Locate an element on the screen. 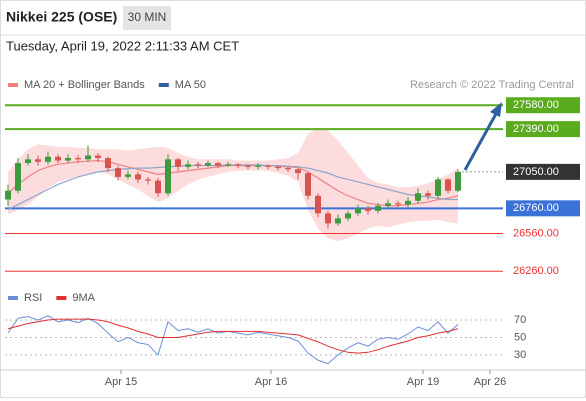  x-tick-label: Apr 15 is located at coordinates (121, 382).